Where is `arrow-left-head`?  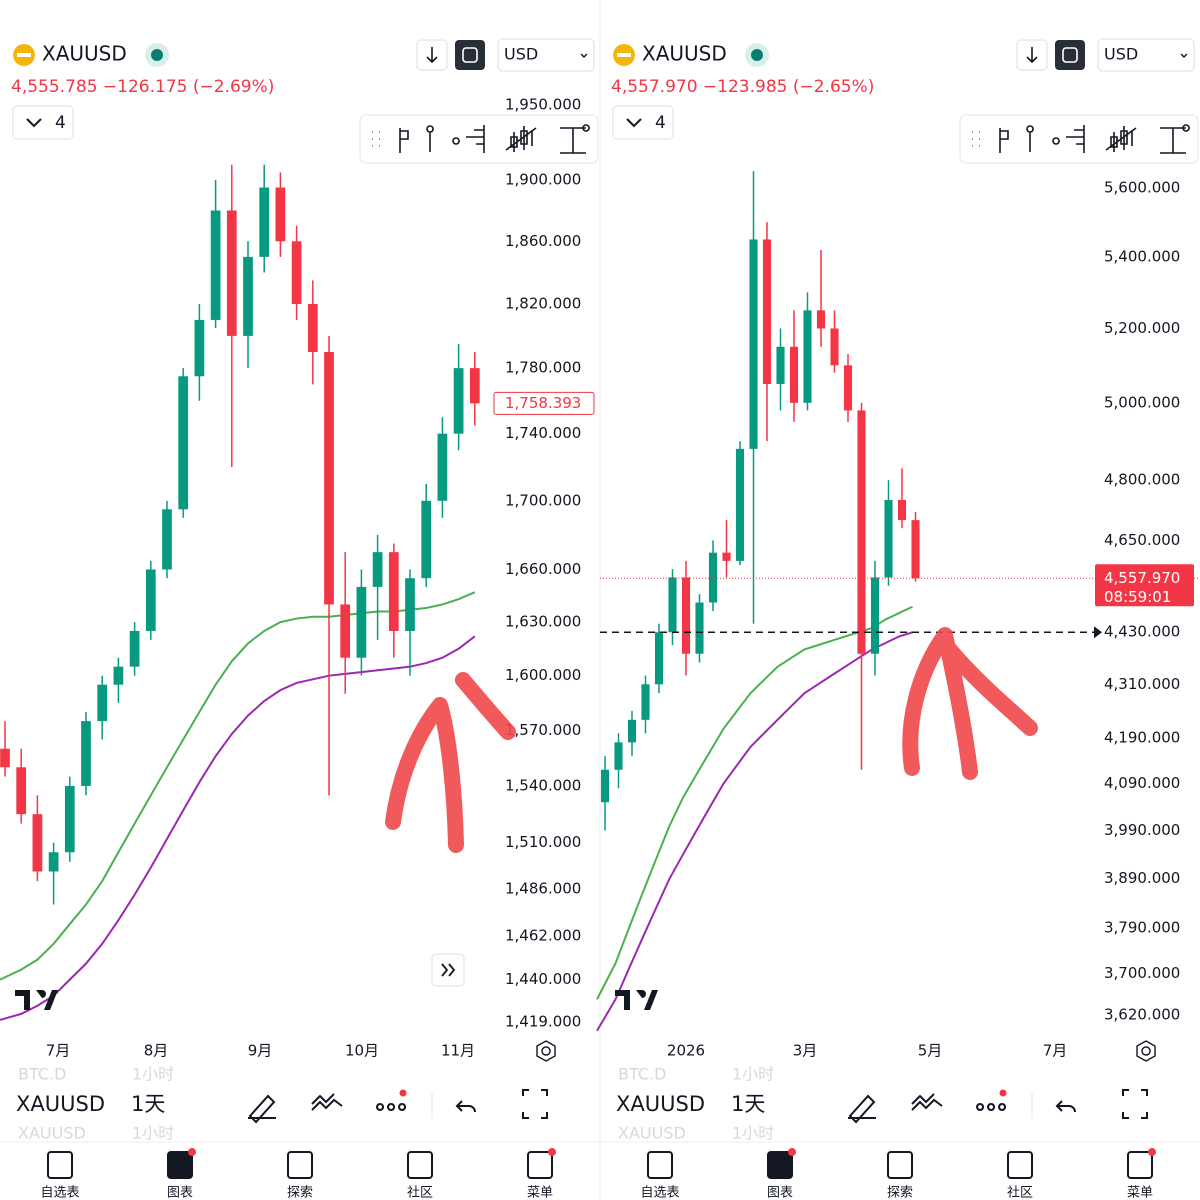 arrow-left-head is located at coordinates (485, 706).